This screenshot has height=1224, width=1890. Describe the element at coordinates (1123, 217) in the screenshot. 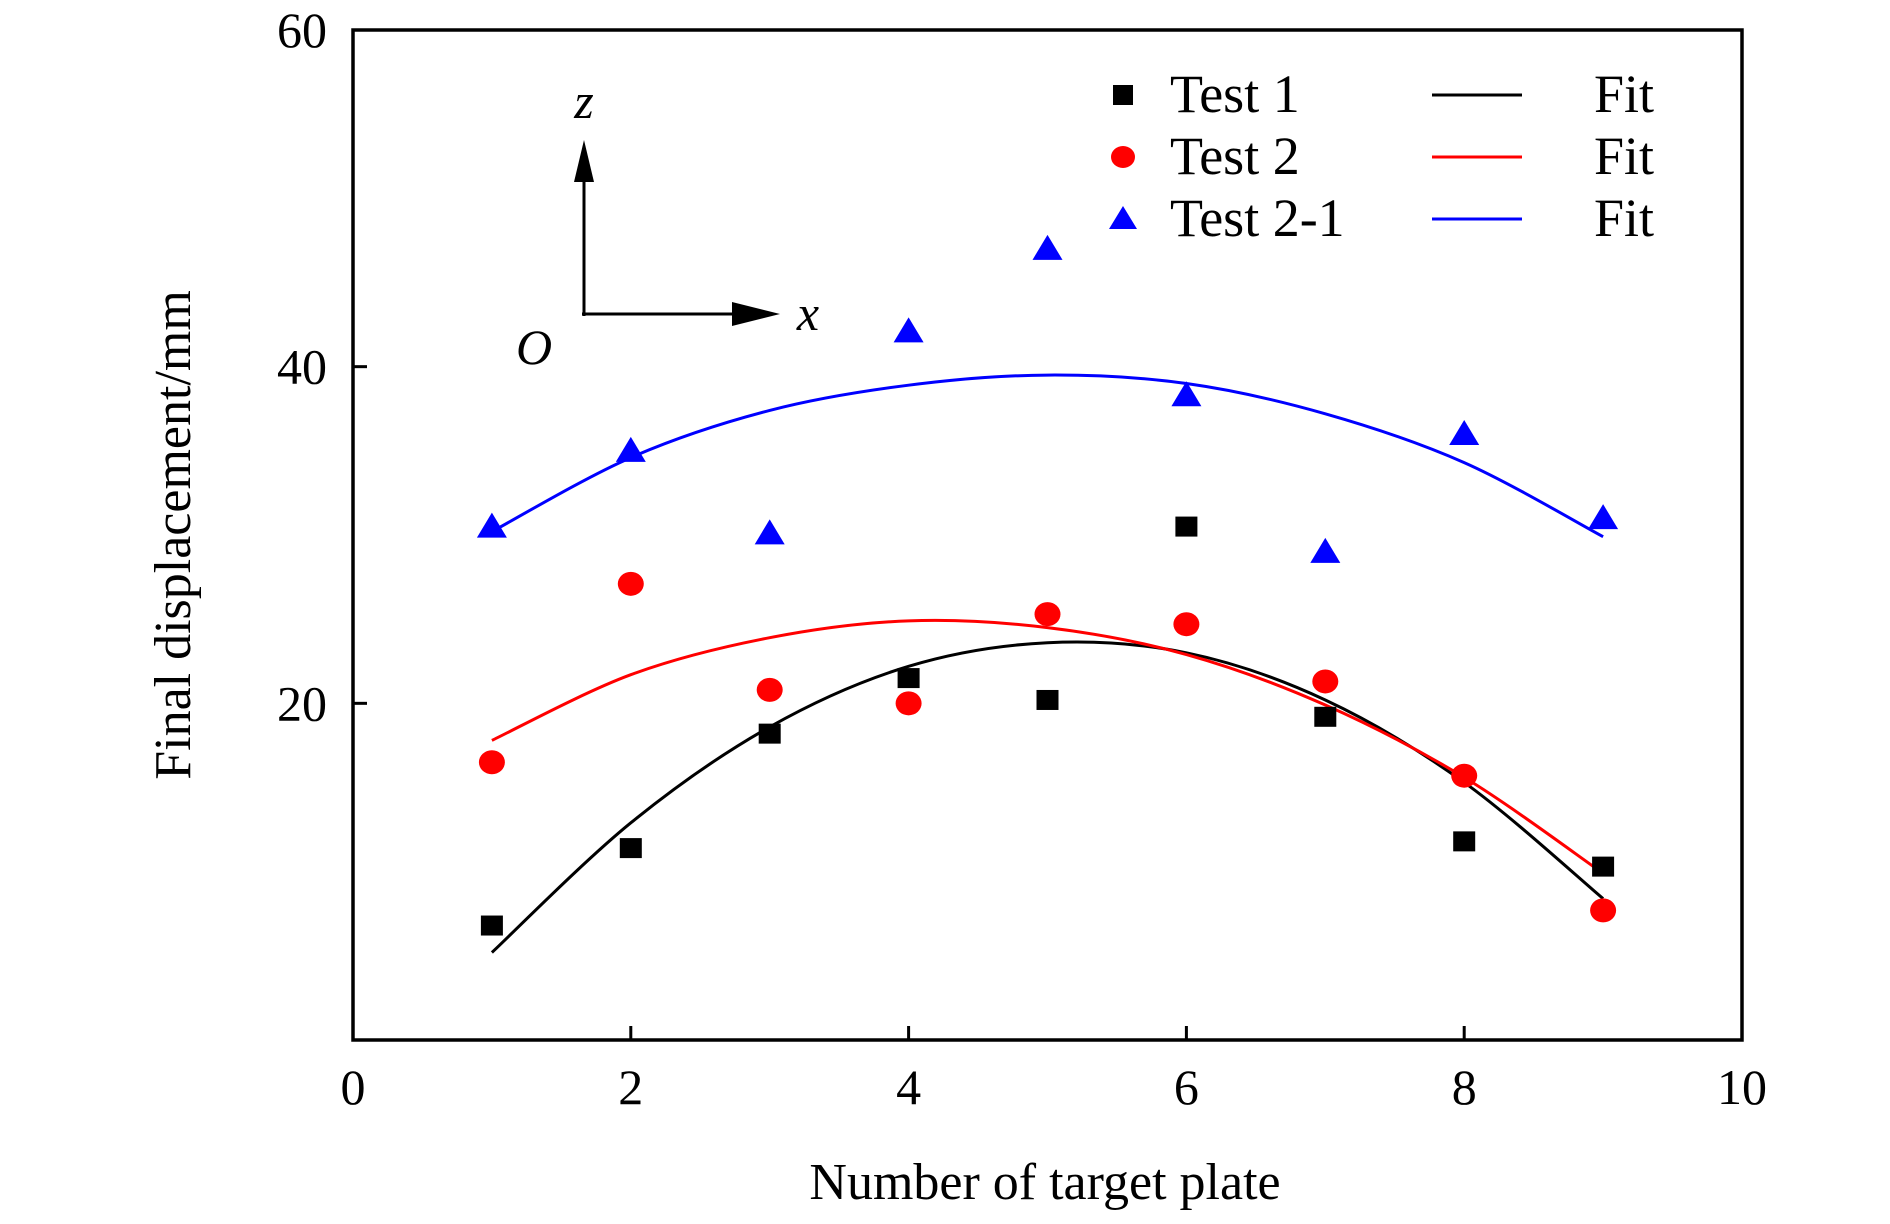

I see `legend-marker-triangle` at that location.